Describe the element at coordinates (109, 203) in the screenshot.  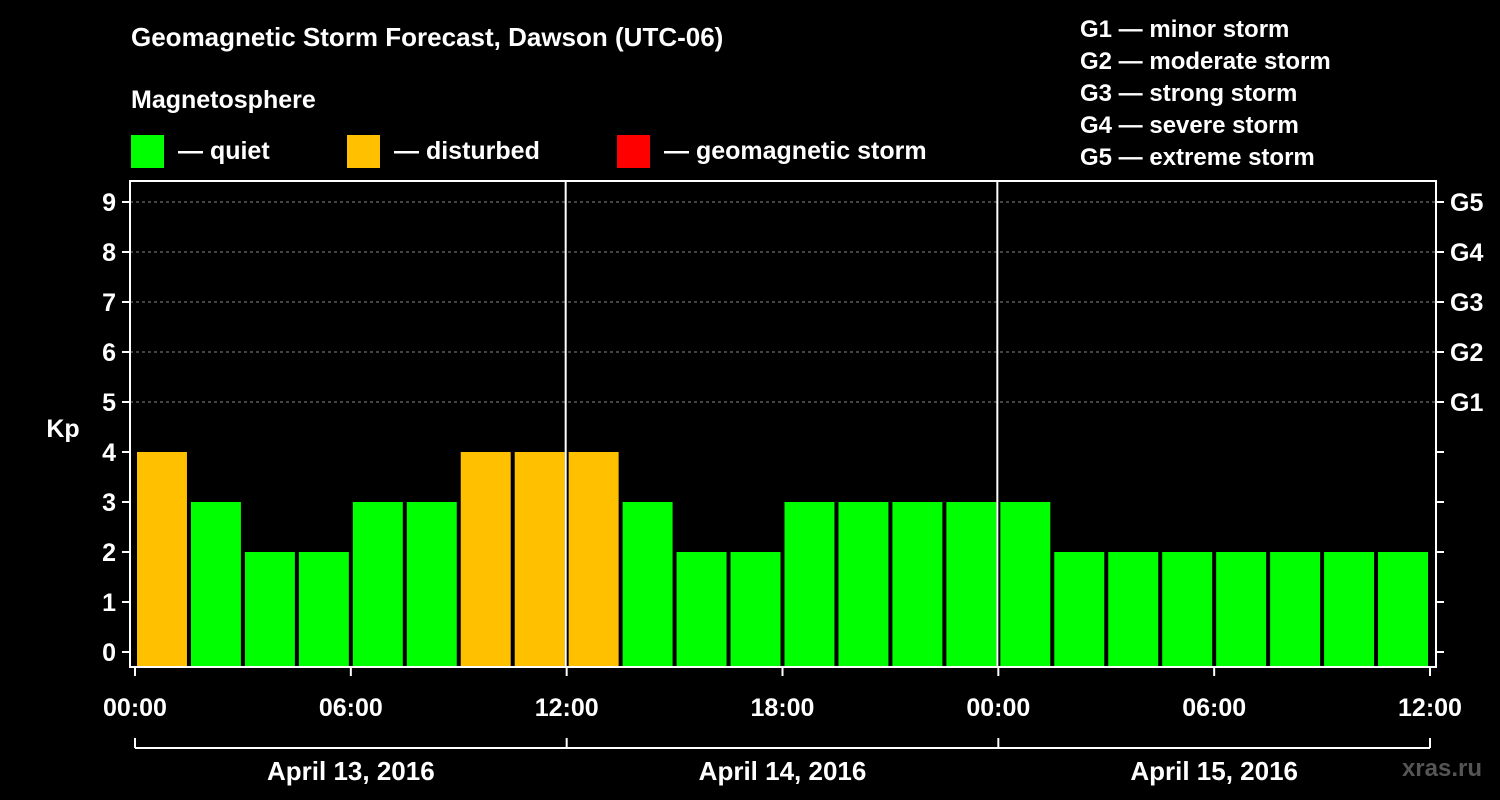
I see `y-tick-label-9: 9` at that location.